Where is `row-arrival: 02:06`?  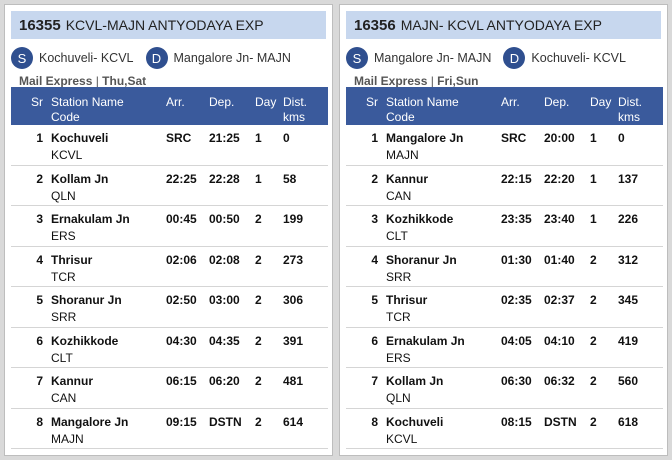 row-arrival: 02:06 is located at coordinates (181, 259).